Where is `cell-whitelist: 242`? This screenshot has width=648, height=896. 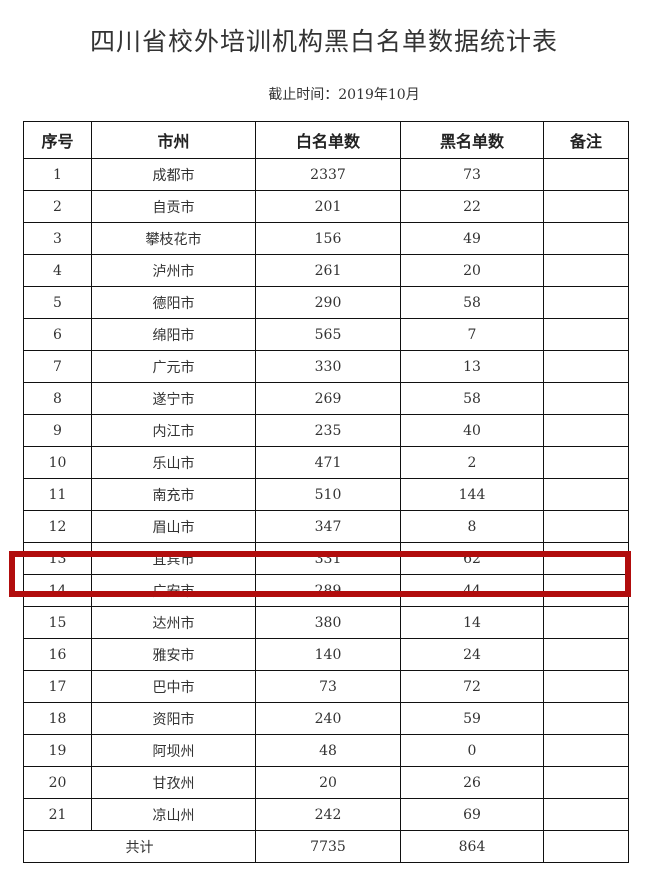
cell-whitelist: 242 is located at coordinates (328, 814).